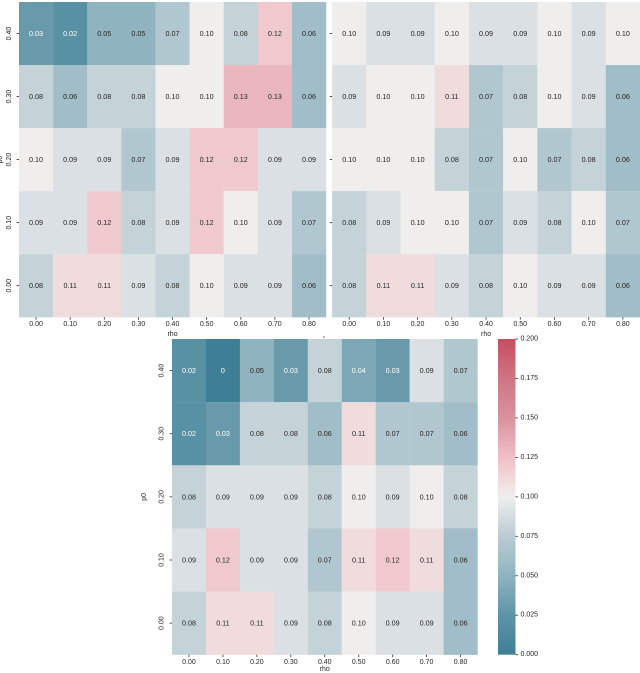 This screenshot has height=673, width=640. Describe the element at coordinates (207, 324) in the screenshot. I see `svg-text: 0.50` at that location.